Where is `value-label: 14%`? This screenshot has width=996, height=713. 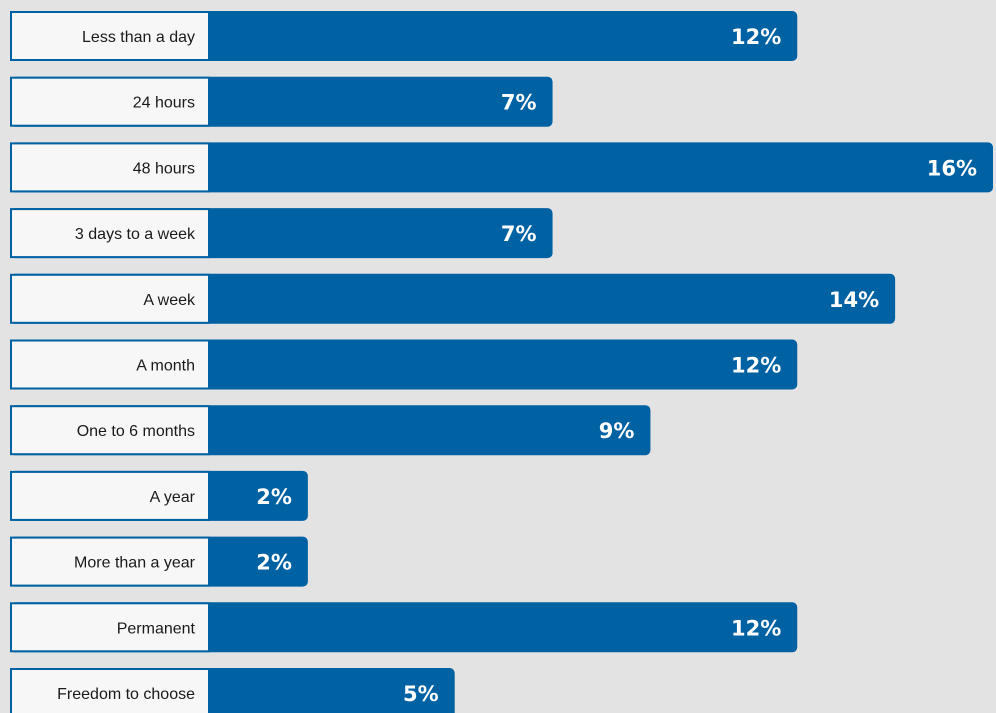
value-label: 14% is located at coordinates (854, 300).